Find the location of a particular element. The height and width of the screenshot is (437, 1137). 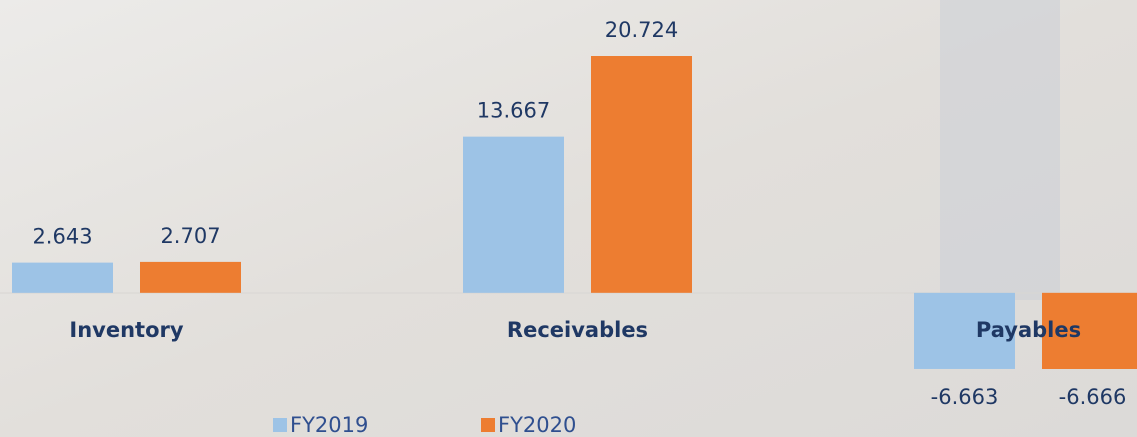

value-label: -6.663 is located at coordinates (965, 397).